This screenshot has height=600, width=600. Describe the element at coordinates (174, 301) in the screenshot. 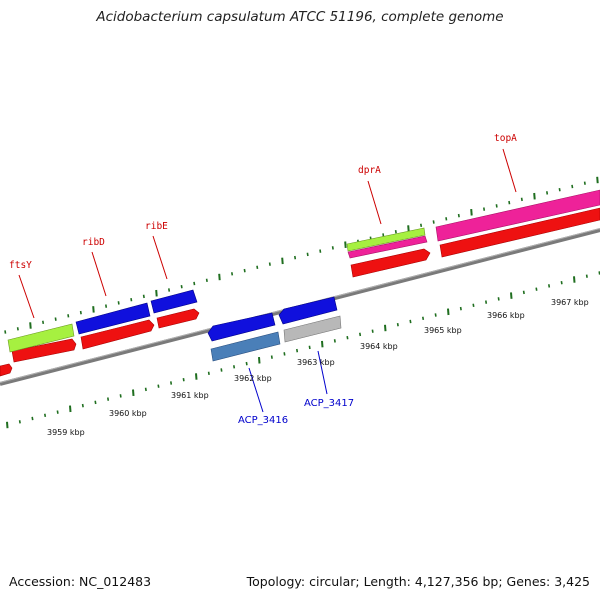

I see `gene-blue-ribE` at that location.